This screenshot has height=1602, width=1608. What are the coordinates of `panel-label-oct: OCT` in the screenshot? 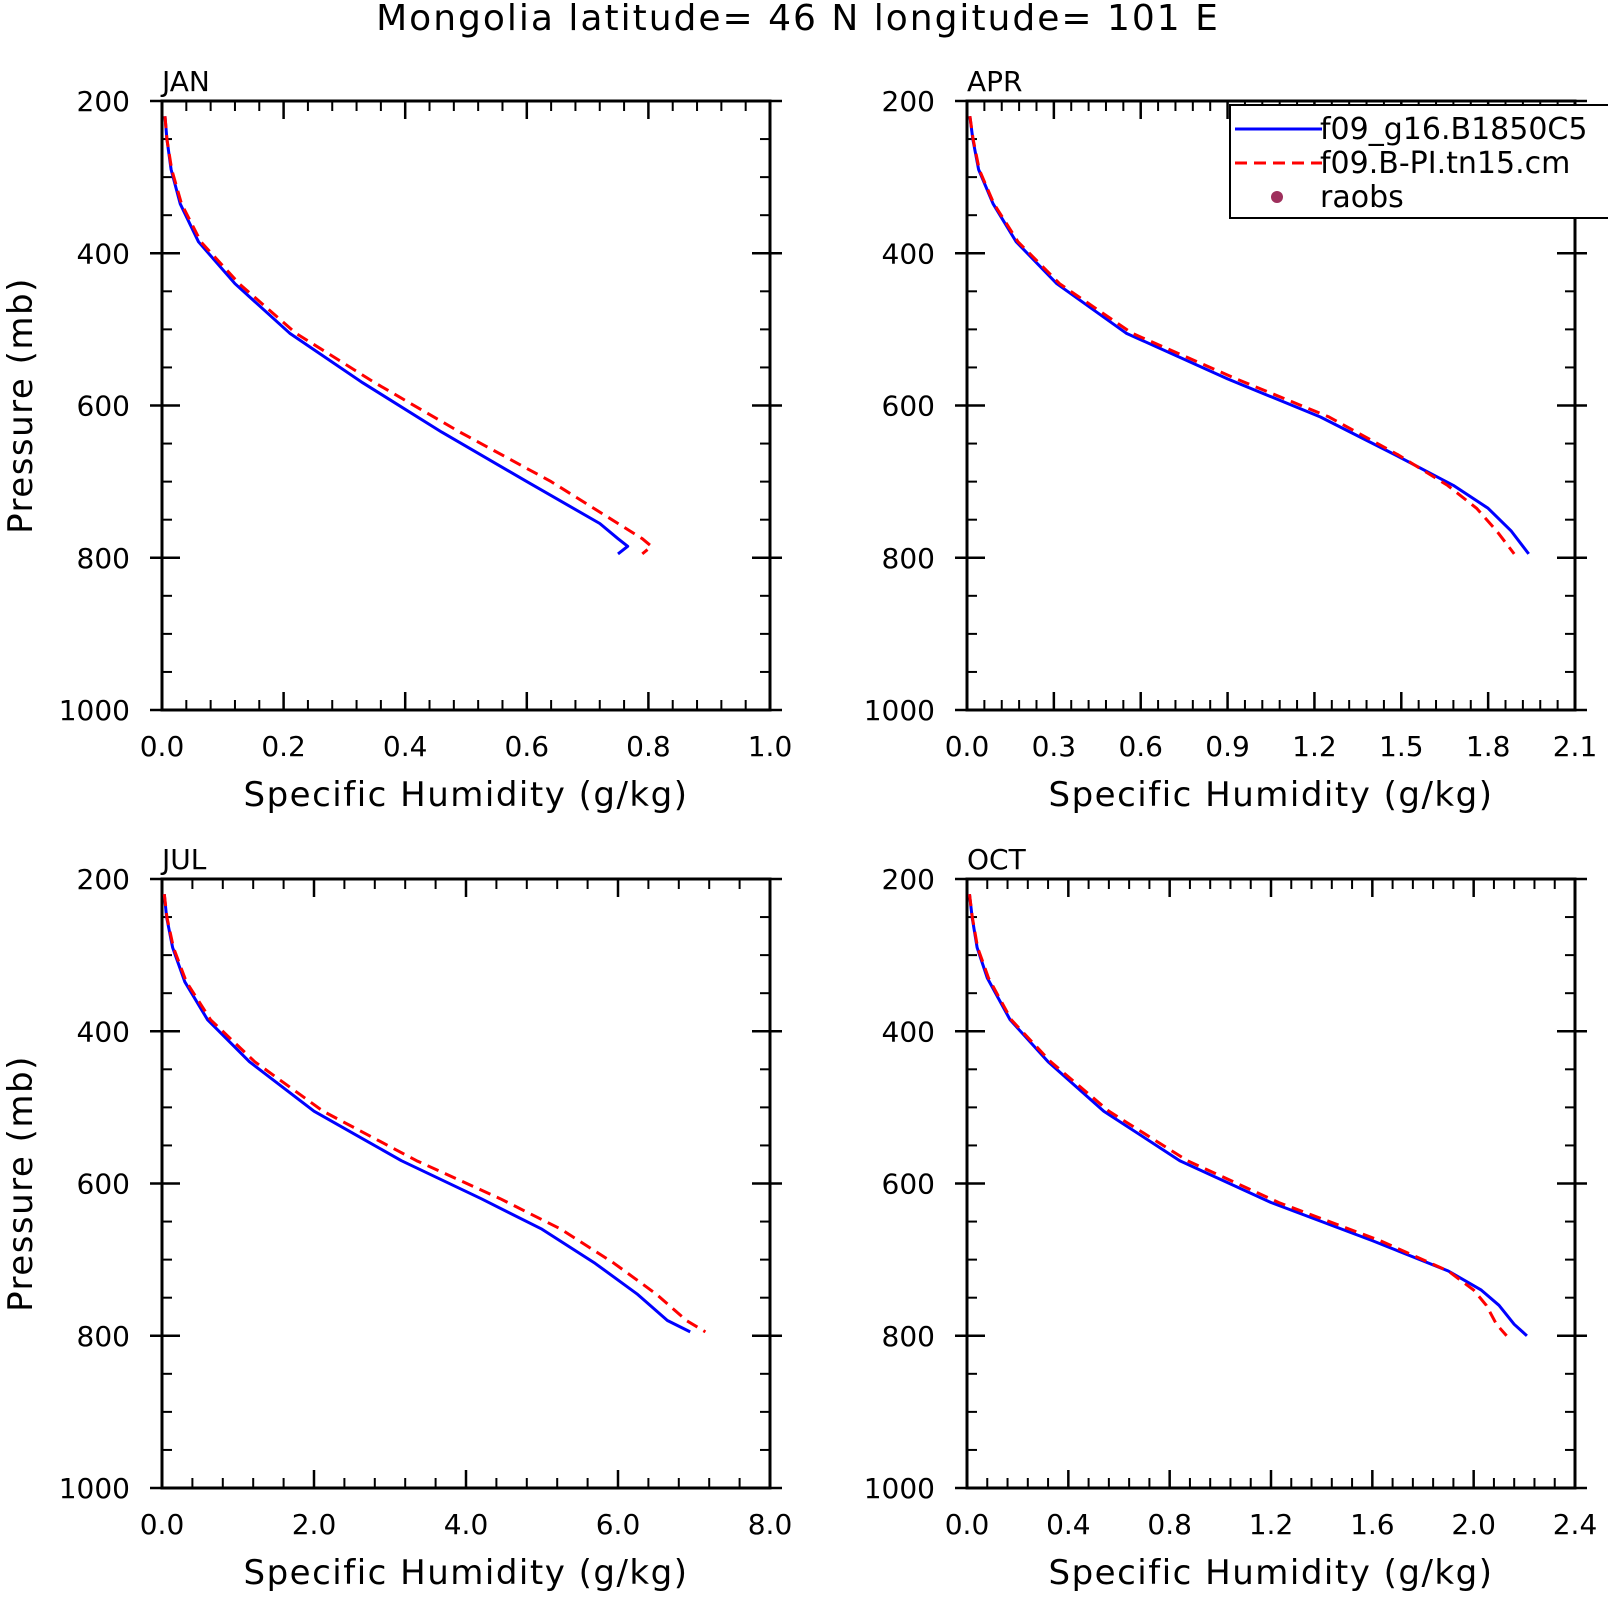 It's located at (997, 859).